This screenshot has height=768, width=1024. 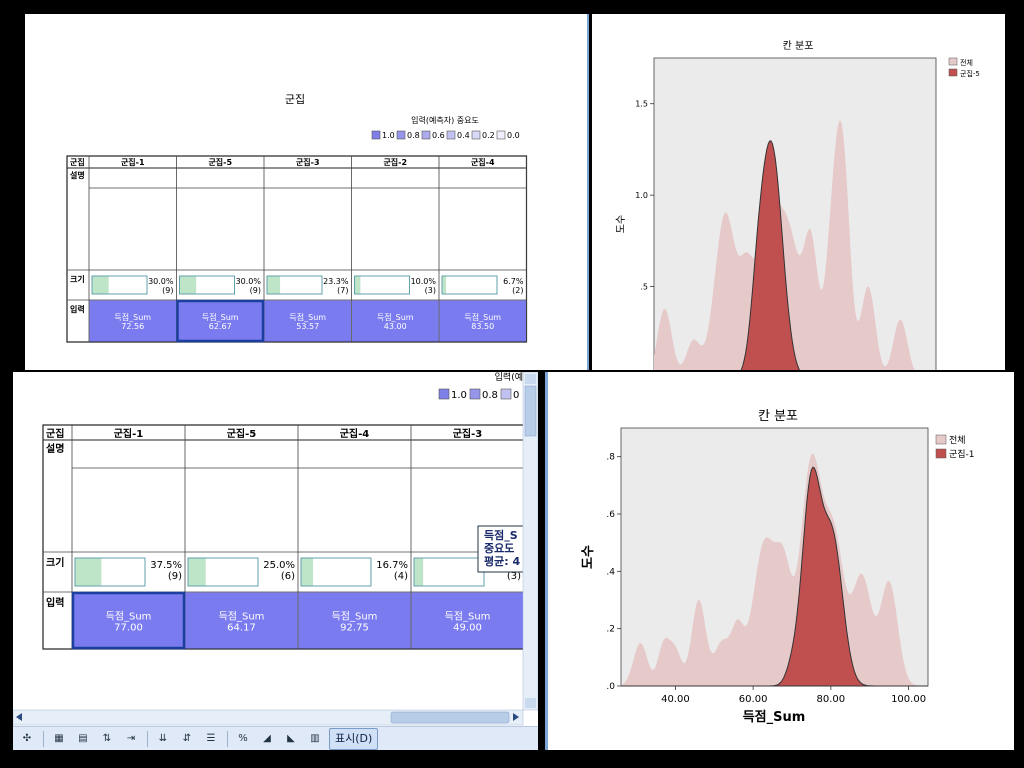 What do you see at coordinates (220, 162) in the screenshot?
I see `tl-cluster-header: 군집-5` at bounding box center [220, 162].